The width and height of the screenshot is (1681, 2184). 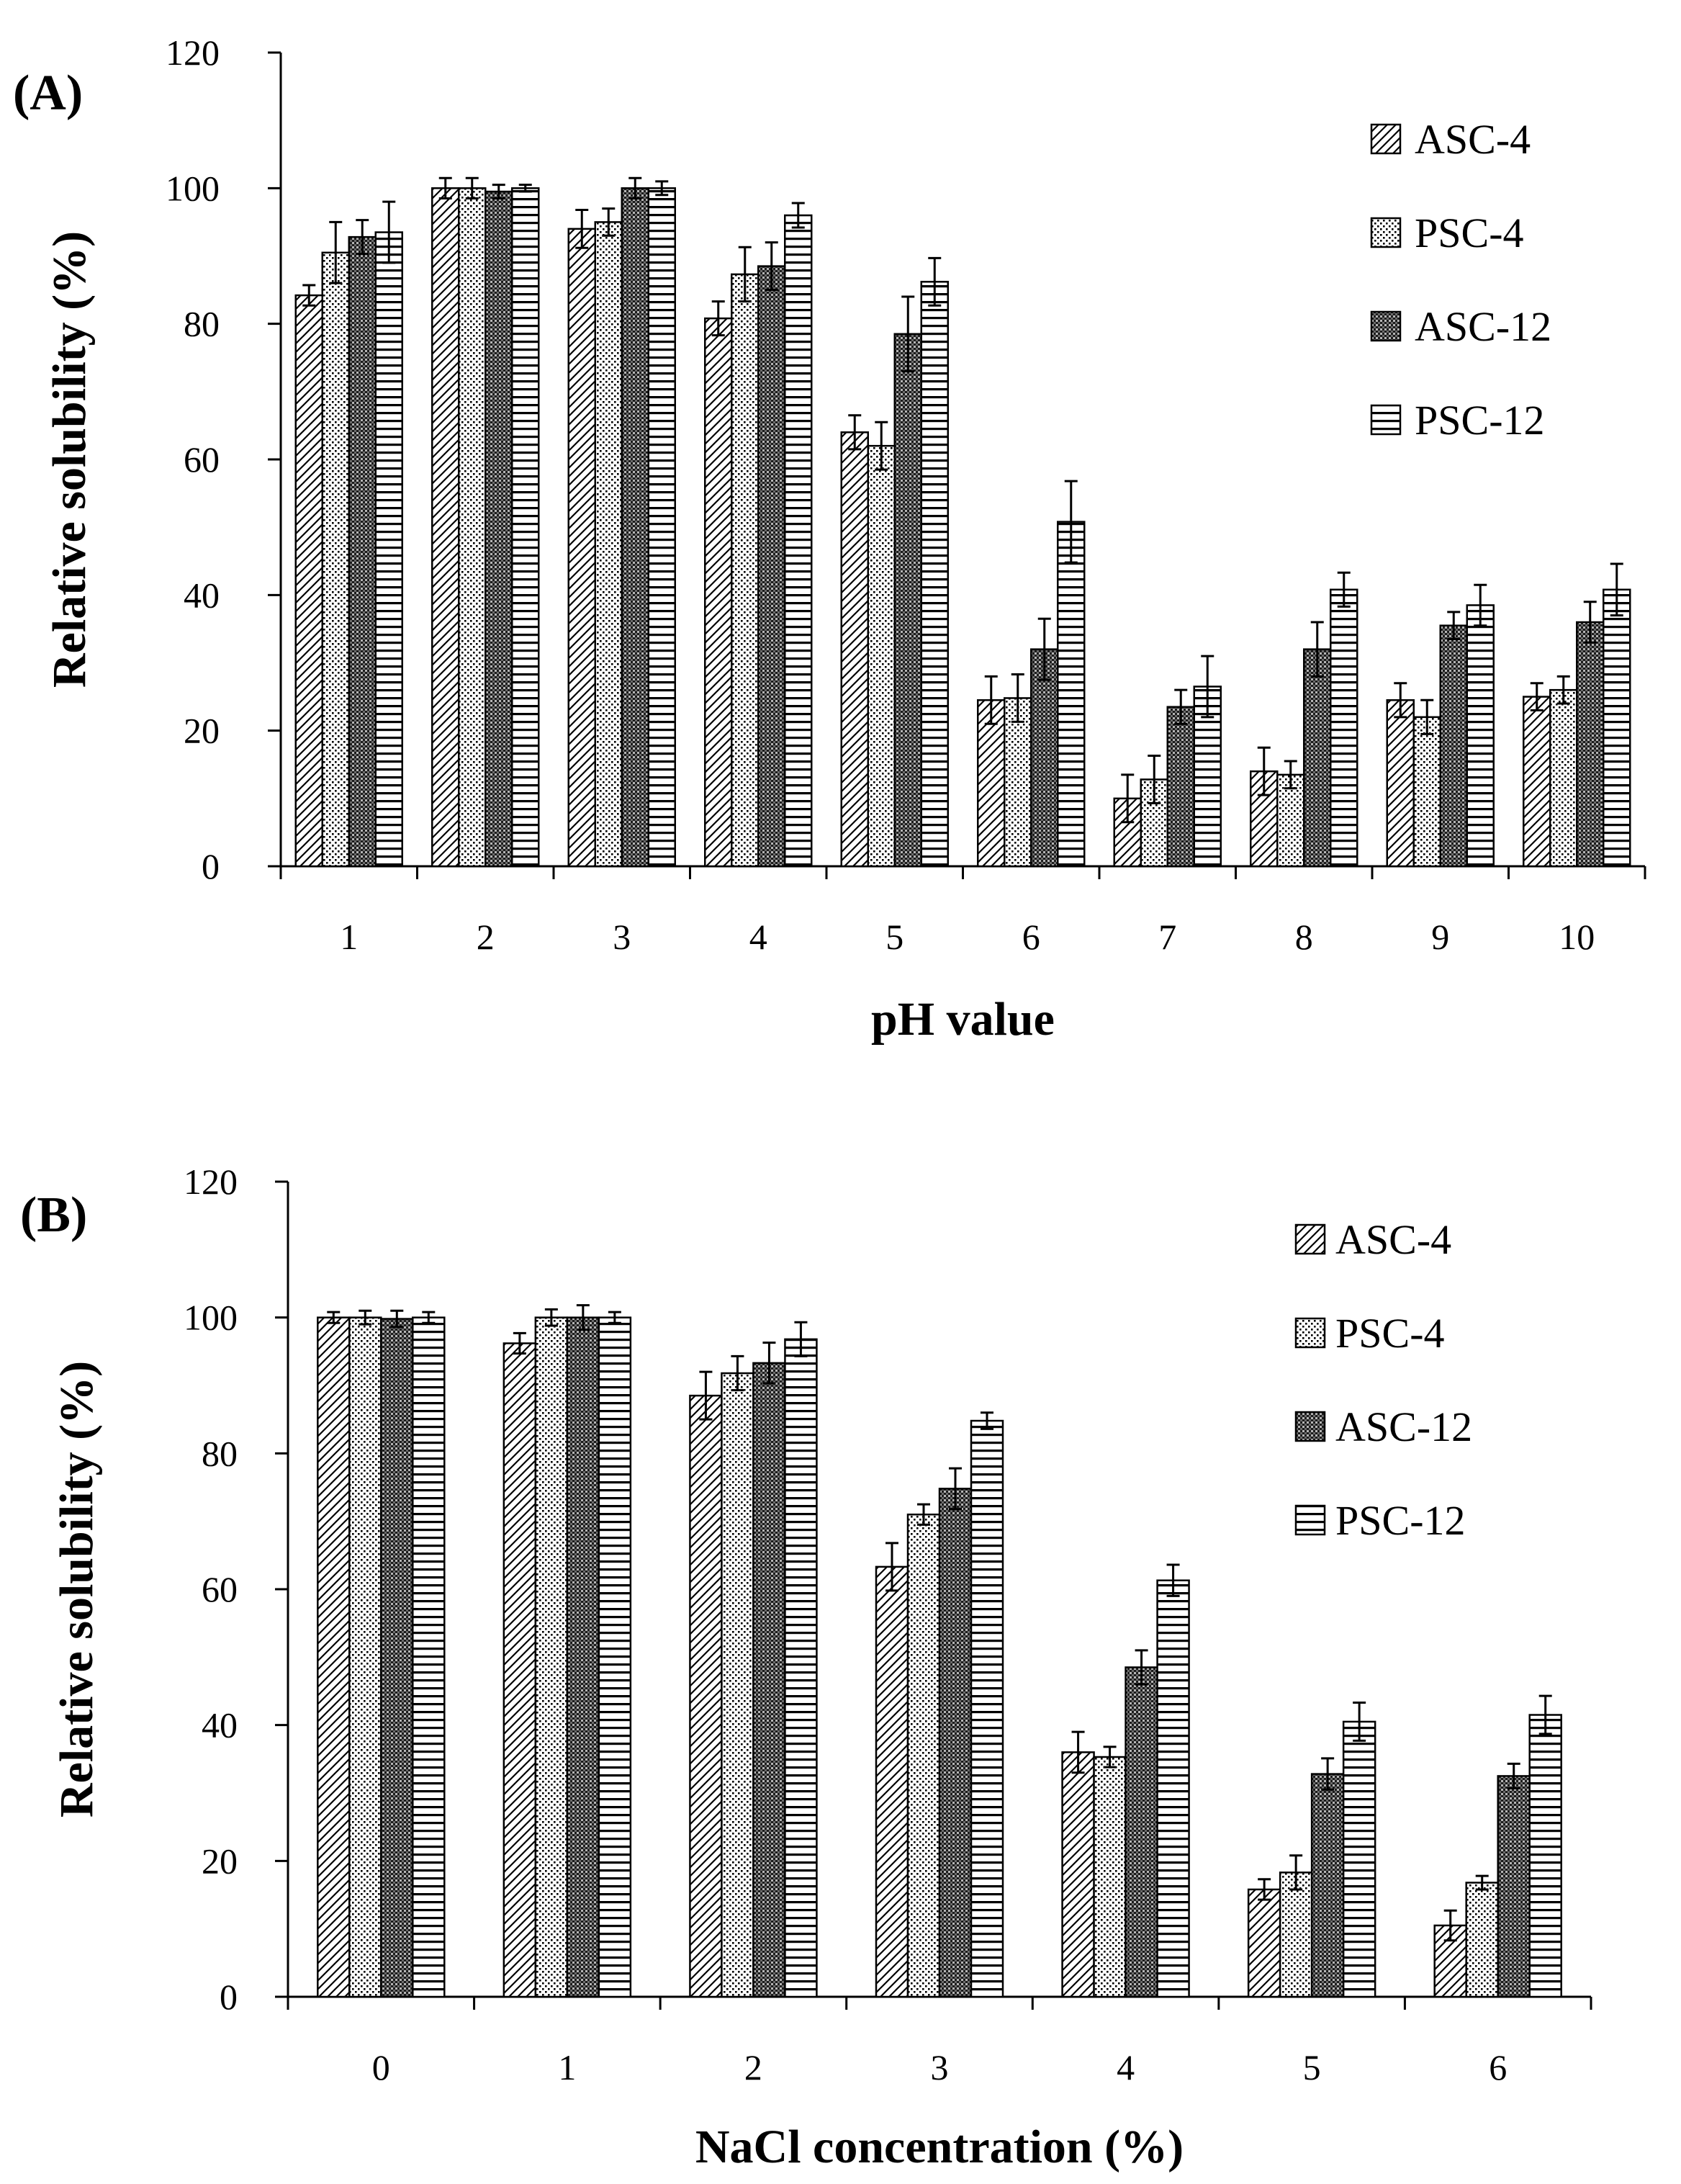 What do you see at coordinates (76, 1589) in the screenshot?
I see `y-axis-title: Relative solubility (%)` at bounding box center [76, 1589].